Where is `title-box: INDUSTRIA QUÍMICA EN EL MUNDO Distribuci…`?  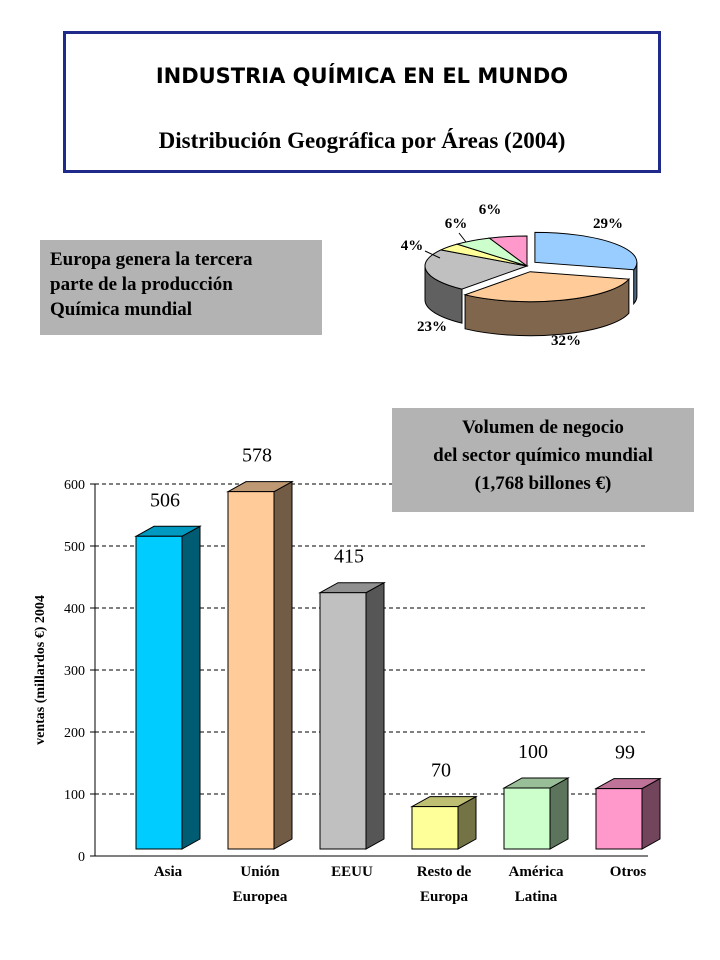 title-box: INDUSTRIA QUÍMICA EN EL MUNDO Distribuci… is located at coordinates (362, 102).